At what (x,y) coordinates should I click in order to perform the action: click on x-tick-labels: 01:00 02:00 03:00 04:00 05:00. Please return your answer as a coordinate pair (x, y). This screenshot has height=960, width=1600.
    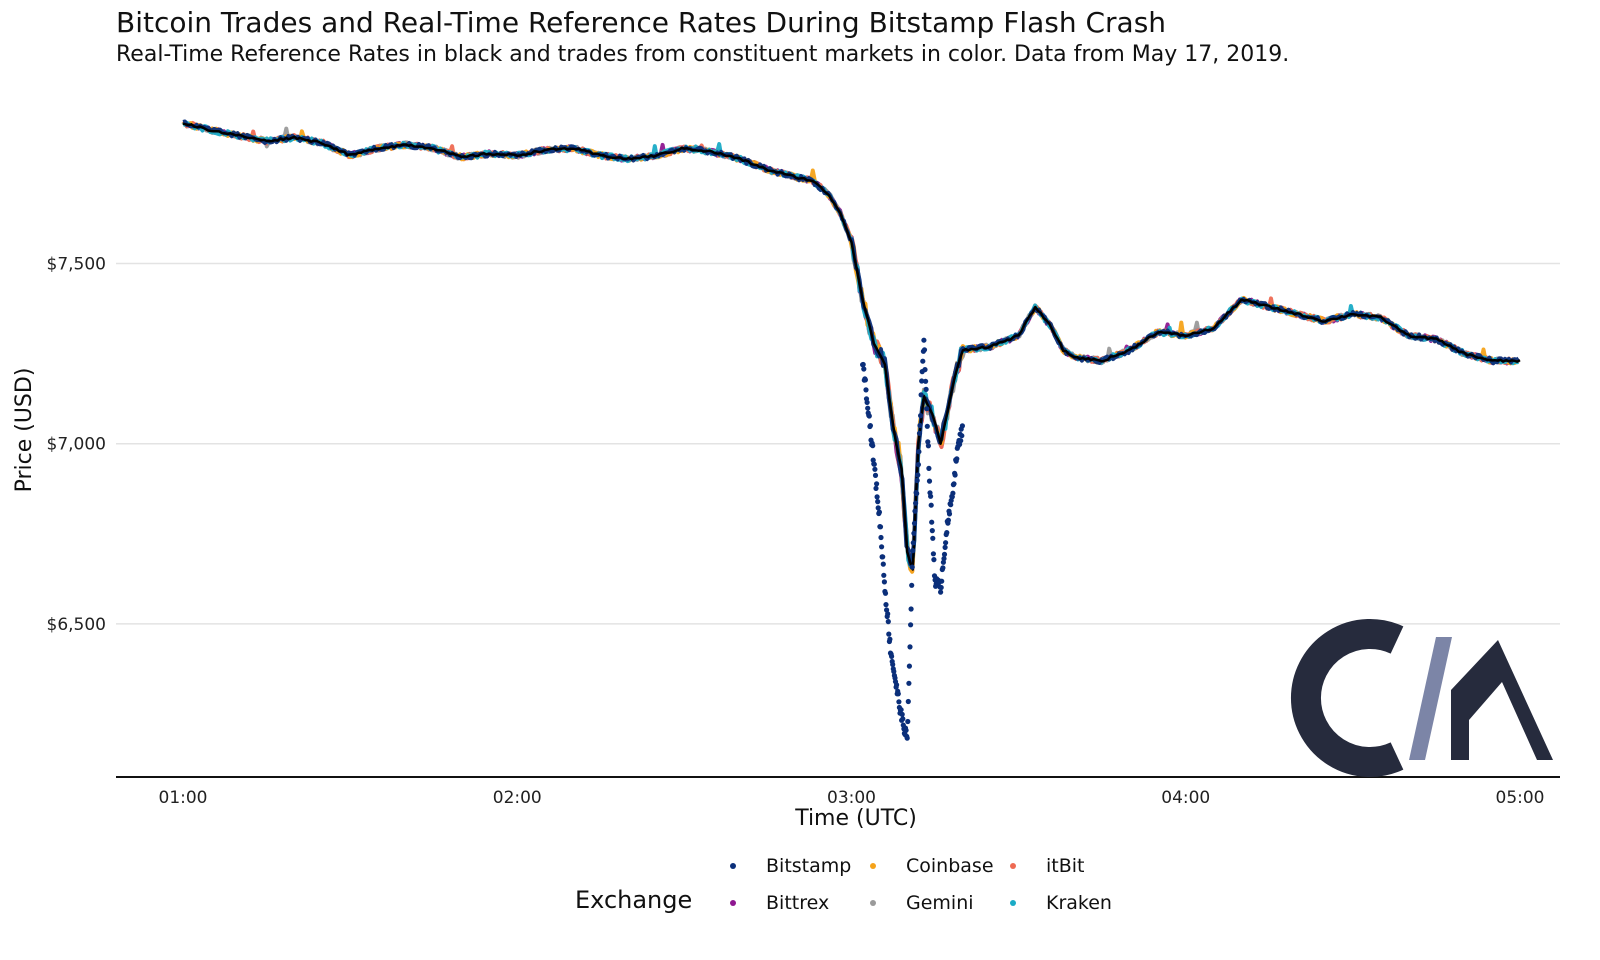
    Looking at the image, I should click on (852, 798).